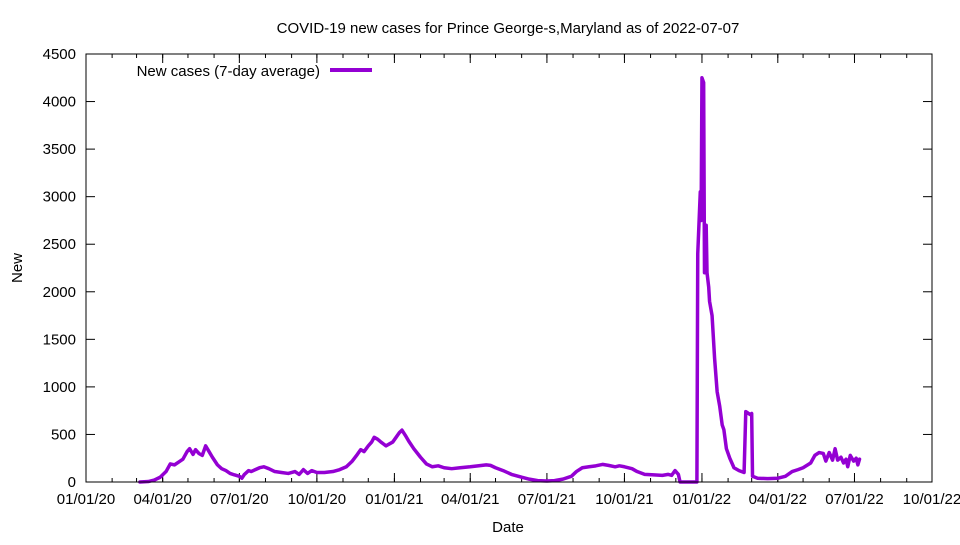 The height and width of the screenshot is (545, 960). What do you see at coordinates (239, 499) in the screenshot?
I see `x-tick-label: 07/01/20` at bounding box center [239, 499].